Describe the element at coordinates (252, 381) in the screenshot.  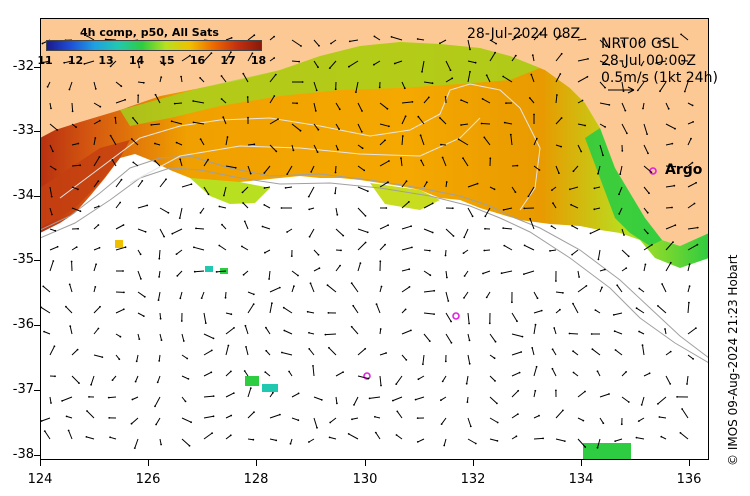
I see `sst-speck` at that location.